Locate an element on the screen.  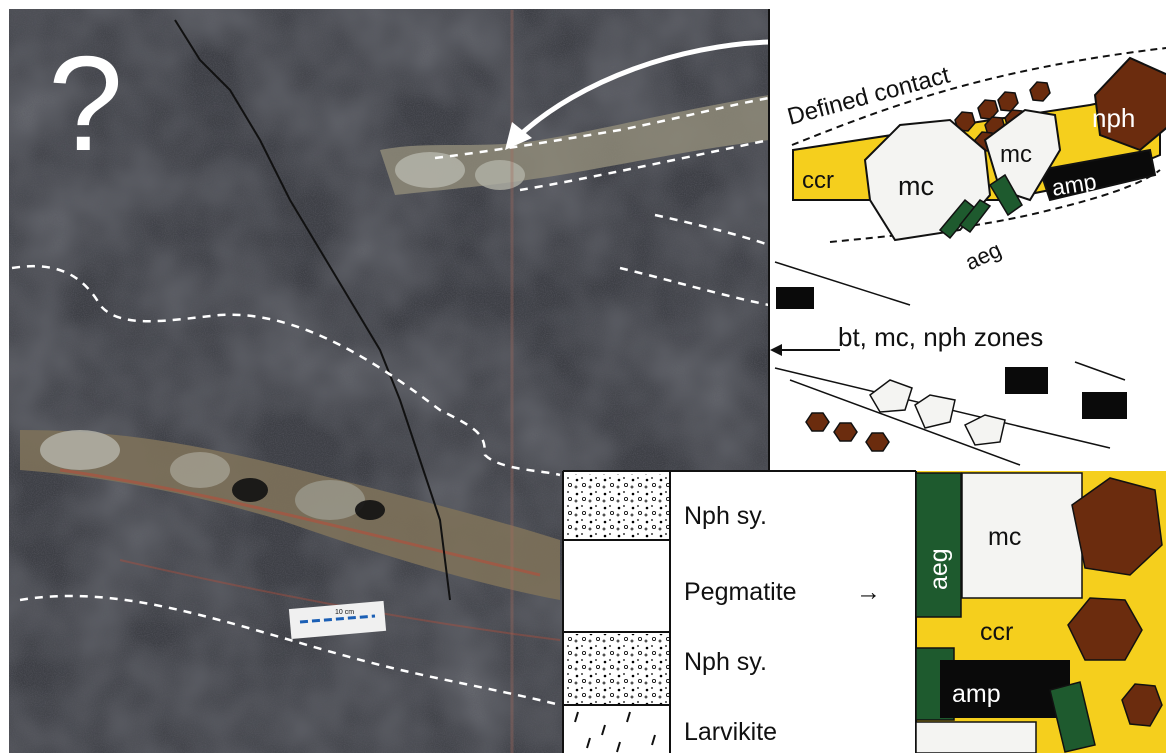
mc-small-label: mc is located at coordinates (1016, 154).